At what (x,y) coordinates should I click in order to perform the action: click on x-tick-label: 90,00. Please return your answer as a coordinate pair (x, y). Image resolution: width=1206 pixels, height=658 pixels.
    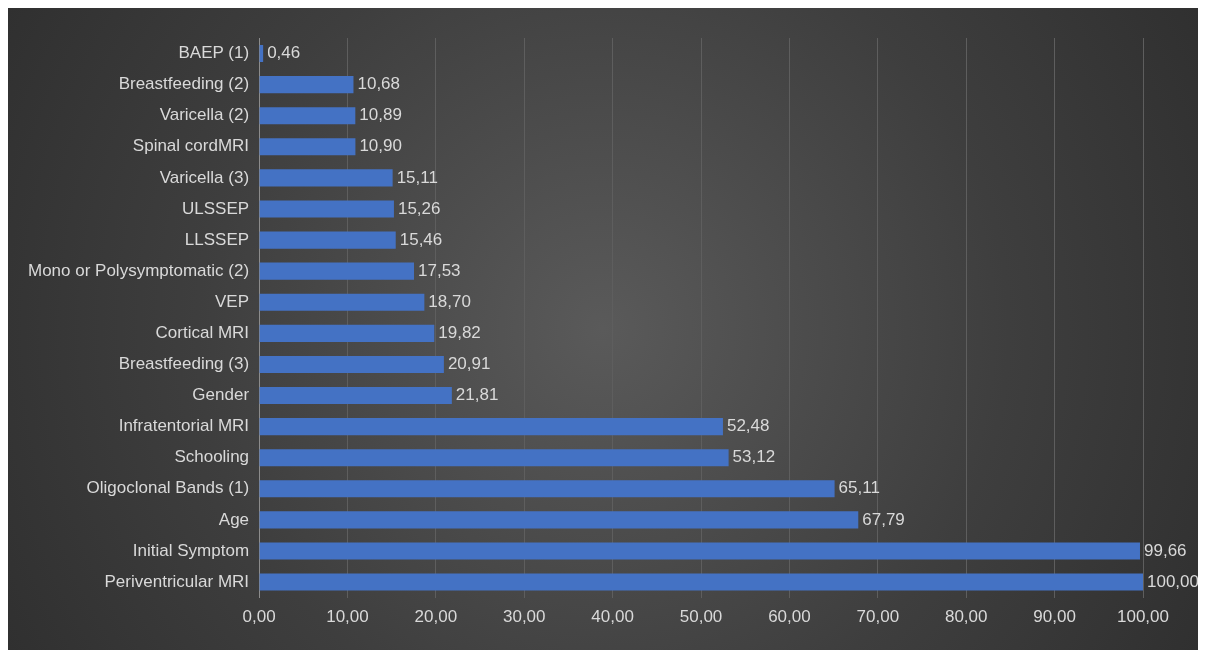
    Looking at the image, I should click on (1054, 617).